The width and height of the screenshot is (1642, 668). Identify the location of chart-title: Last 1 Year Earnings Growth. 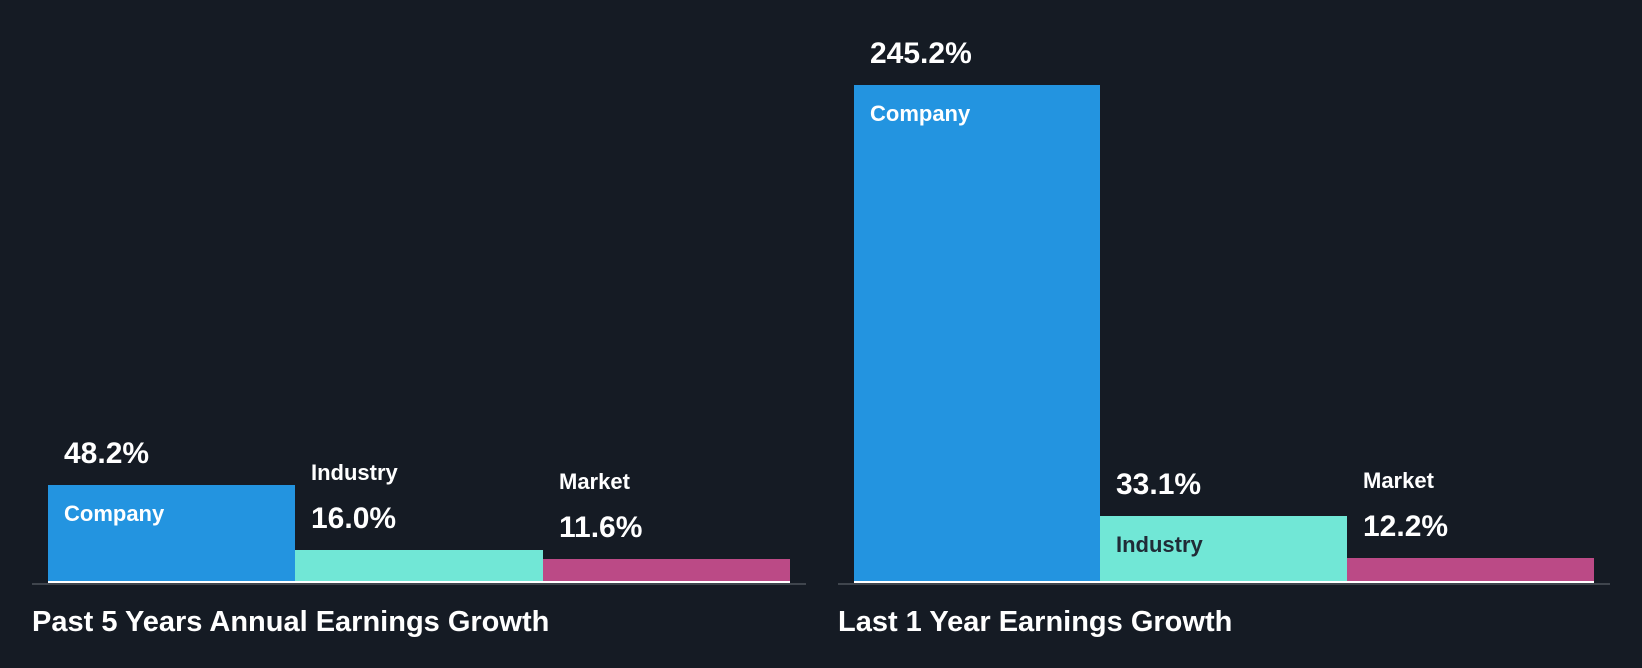
(1035, 622).